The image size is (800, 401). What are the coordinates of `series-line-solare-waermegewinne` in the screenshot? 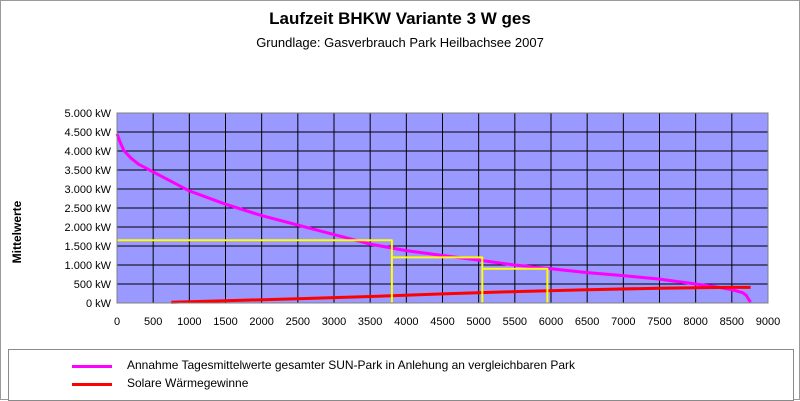 It's located at (461, 294).